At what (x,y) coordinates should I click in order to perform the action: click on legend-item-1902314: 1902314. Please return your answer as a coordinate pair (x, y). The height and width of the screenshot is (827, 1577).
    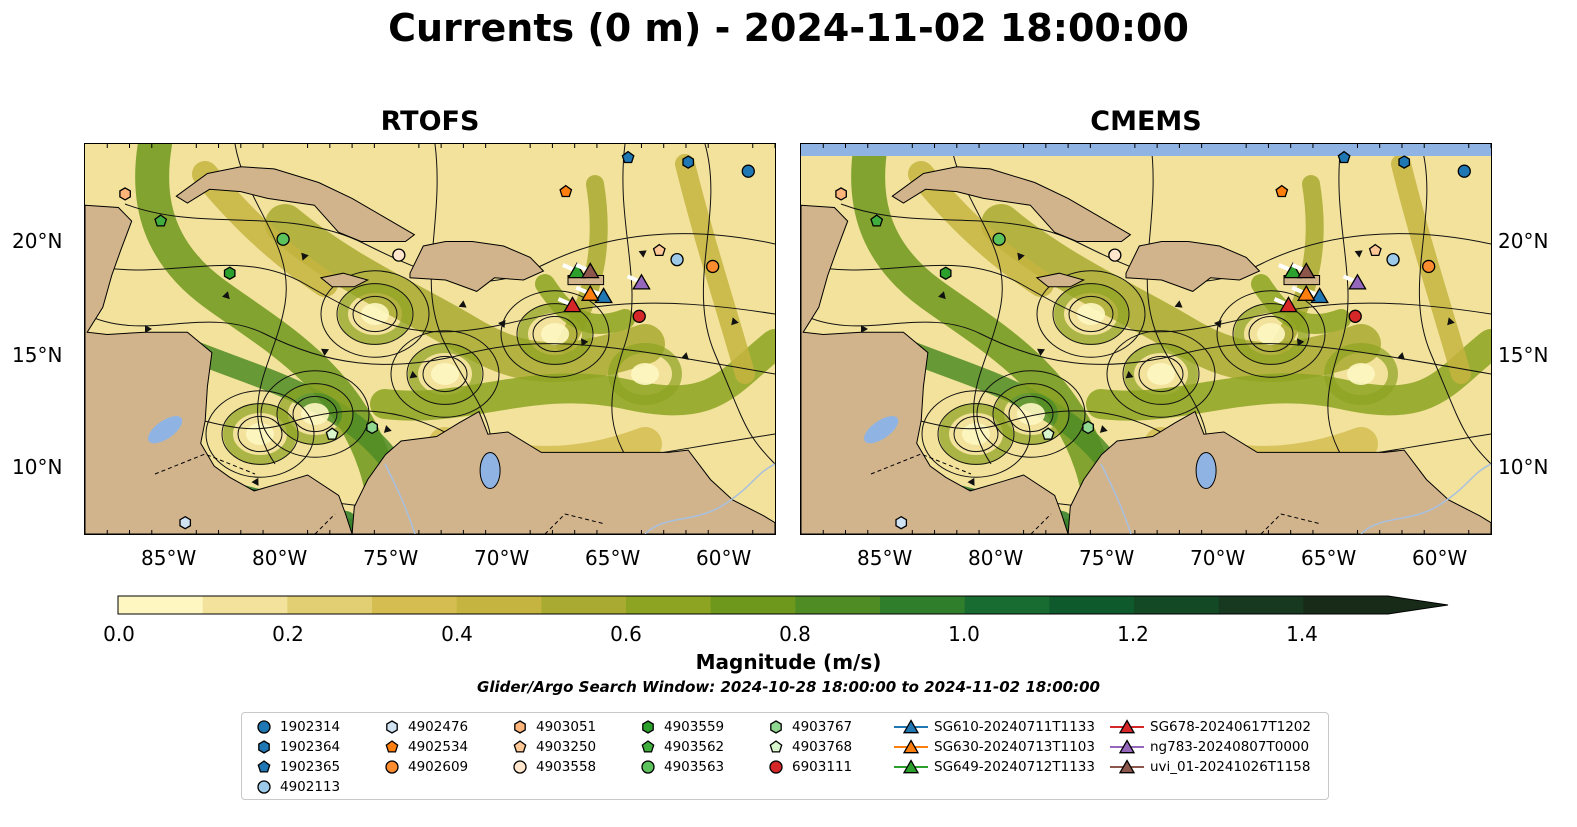
    Looking at the image, I should click on (297, 727).